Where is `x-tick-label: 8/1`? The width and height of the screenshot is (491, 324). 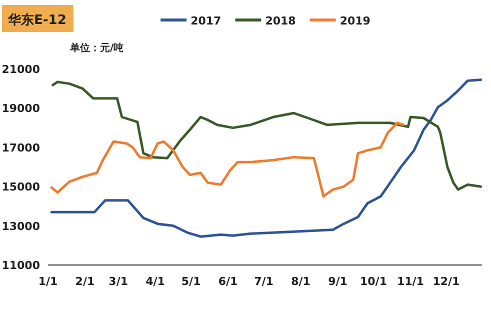 x-tick-label: 8/1 is located at coordinates (300, 281).